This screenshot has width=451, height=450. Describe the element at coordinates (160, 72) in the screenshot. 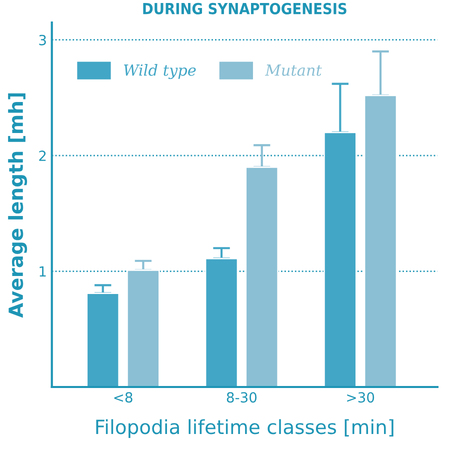

I see `legend-label: Wild type` at that location.